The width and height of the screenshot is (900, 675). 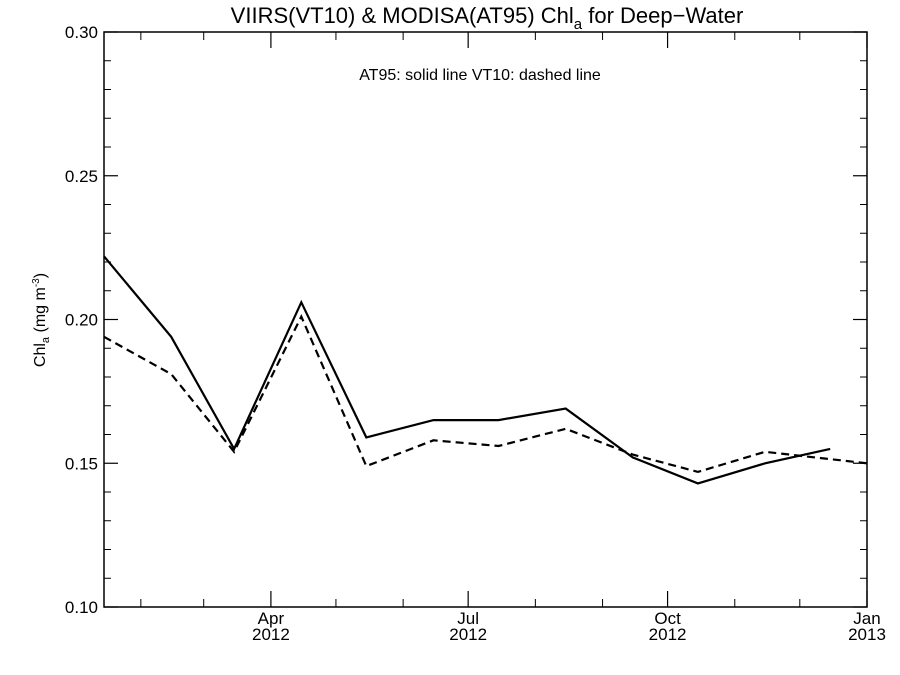 I want to click on x-tick-month-label: Apr, so click(x=271, y=618).